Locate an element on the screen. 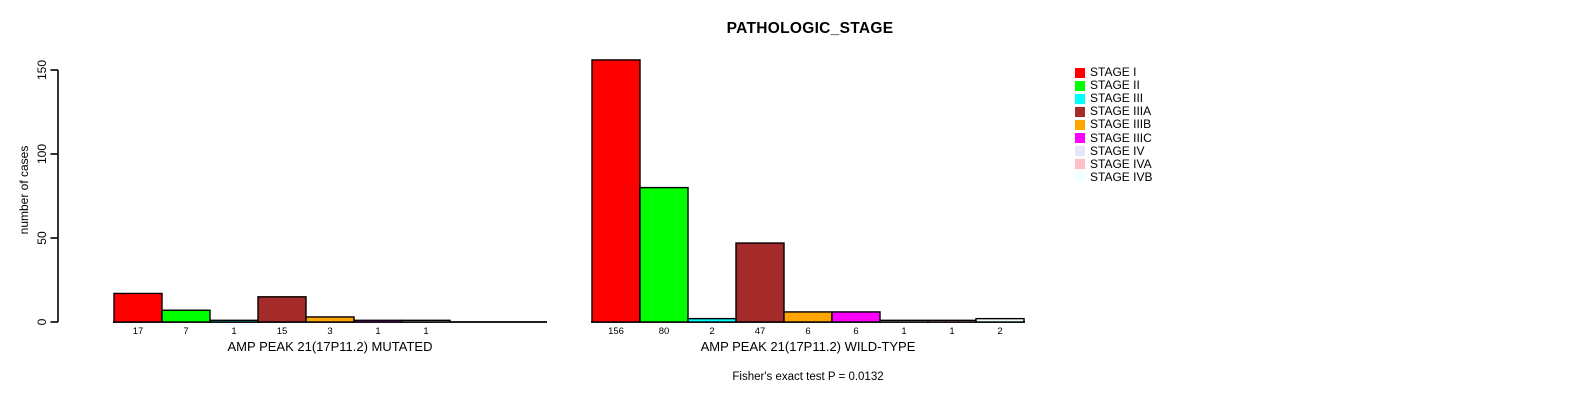 The height and width of the screenshot is (400, 1590). legend-item: STAGE IV is located at coordinates (1113, 150).